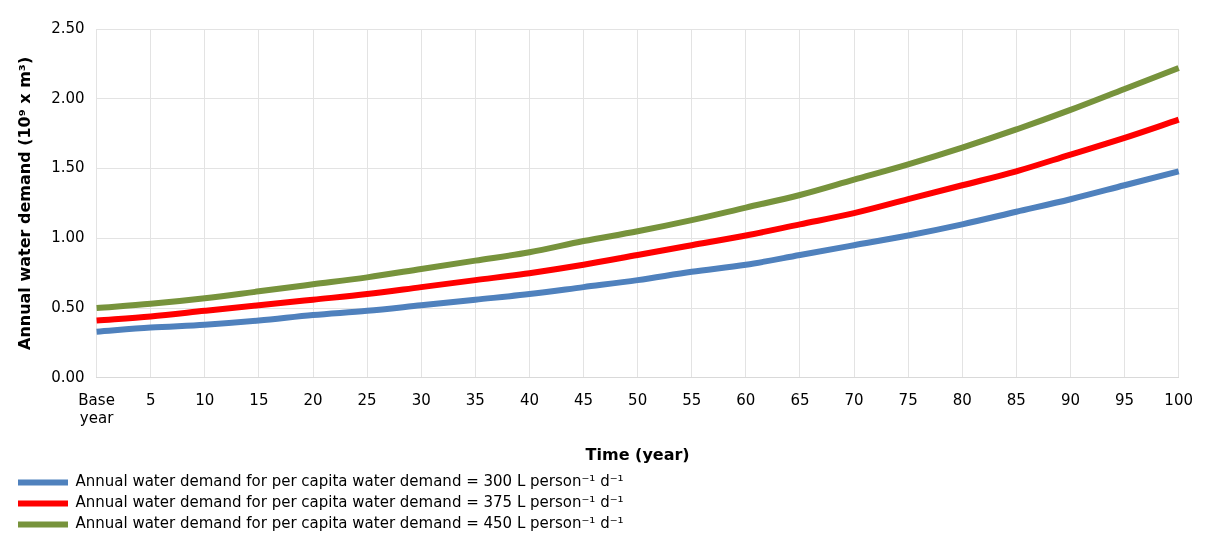 The image size is (1215, 554). Describe the element at coordinates (24, 203) in the screenshot. I see `y-axis-title: Annual water demand (10⁹ x m³)` at that location.